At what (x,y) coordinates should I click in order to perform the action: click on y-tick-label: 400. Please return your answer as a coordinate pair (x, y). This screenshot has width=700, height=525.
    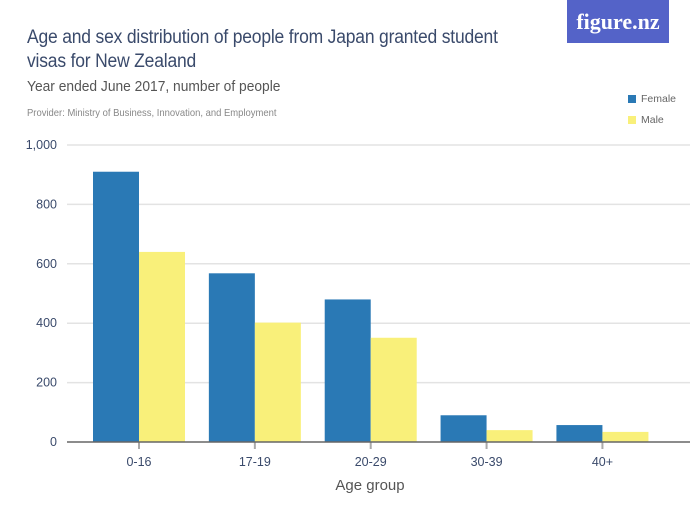
    Looking at the image, I should click on (46, 323).